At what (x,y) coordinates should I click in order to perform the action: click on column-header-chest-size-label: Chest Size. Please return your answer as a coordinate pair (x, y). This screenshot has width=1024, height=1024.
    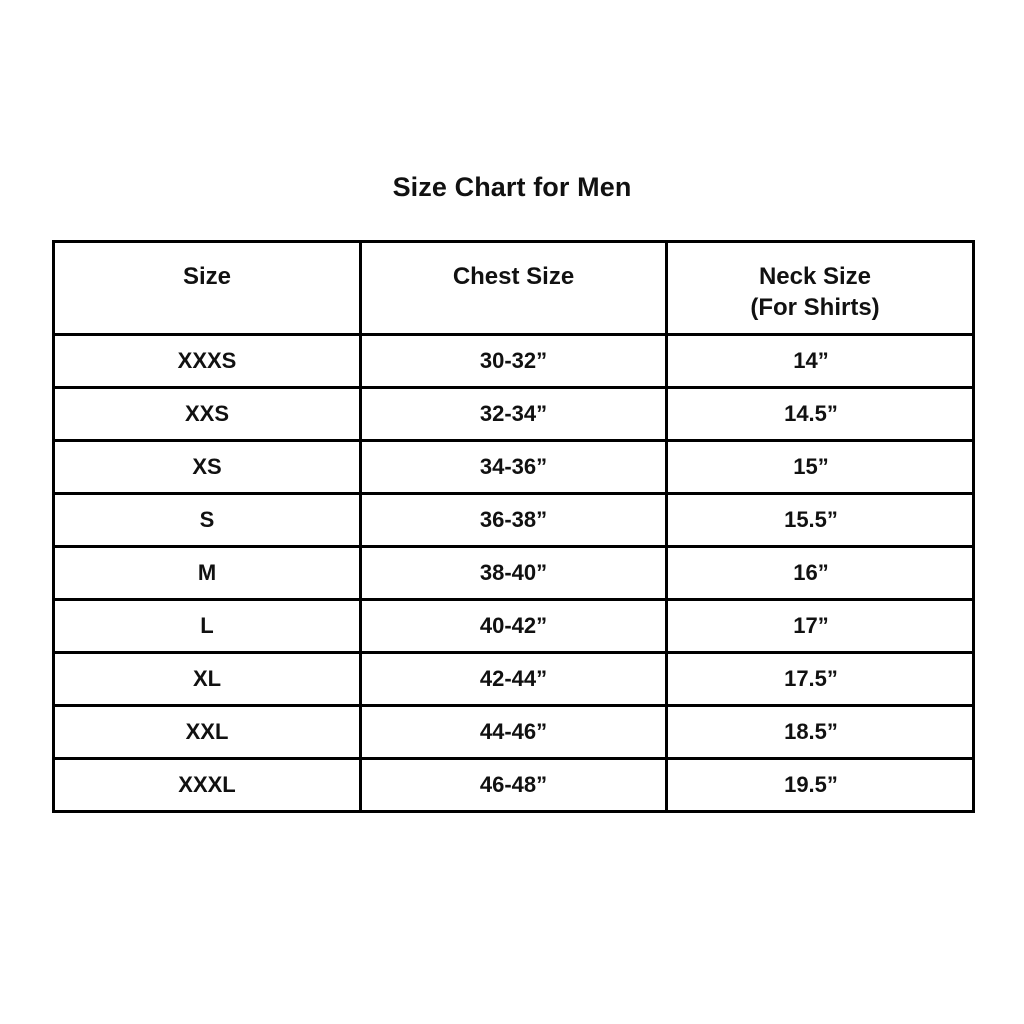
    Looking at the image, I should click on (513, 276).